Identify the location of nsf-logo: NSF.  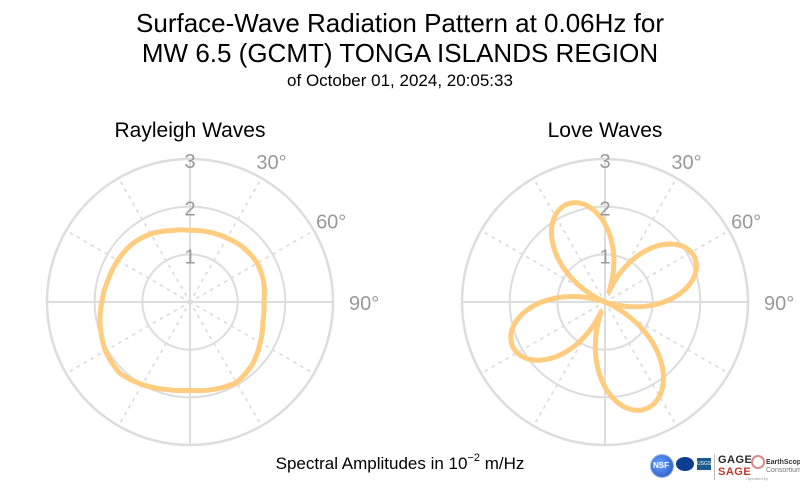
(662, 466).